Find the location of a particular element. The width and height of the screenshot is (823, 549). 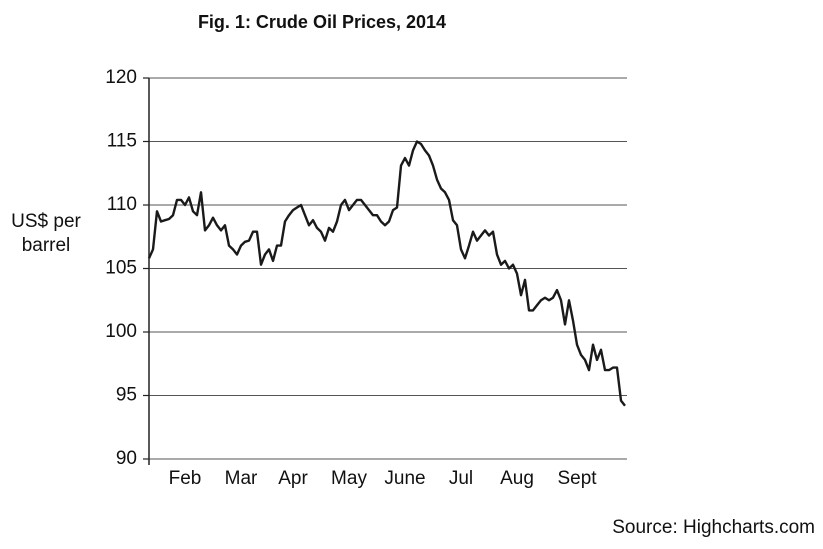

x-tick-label: Apr is located at coordinates (293, 478).